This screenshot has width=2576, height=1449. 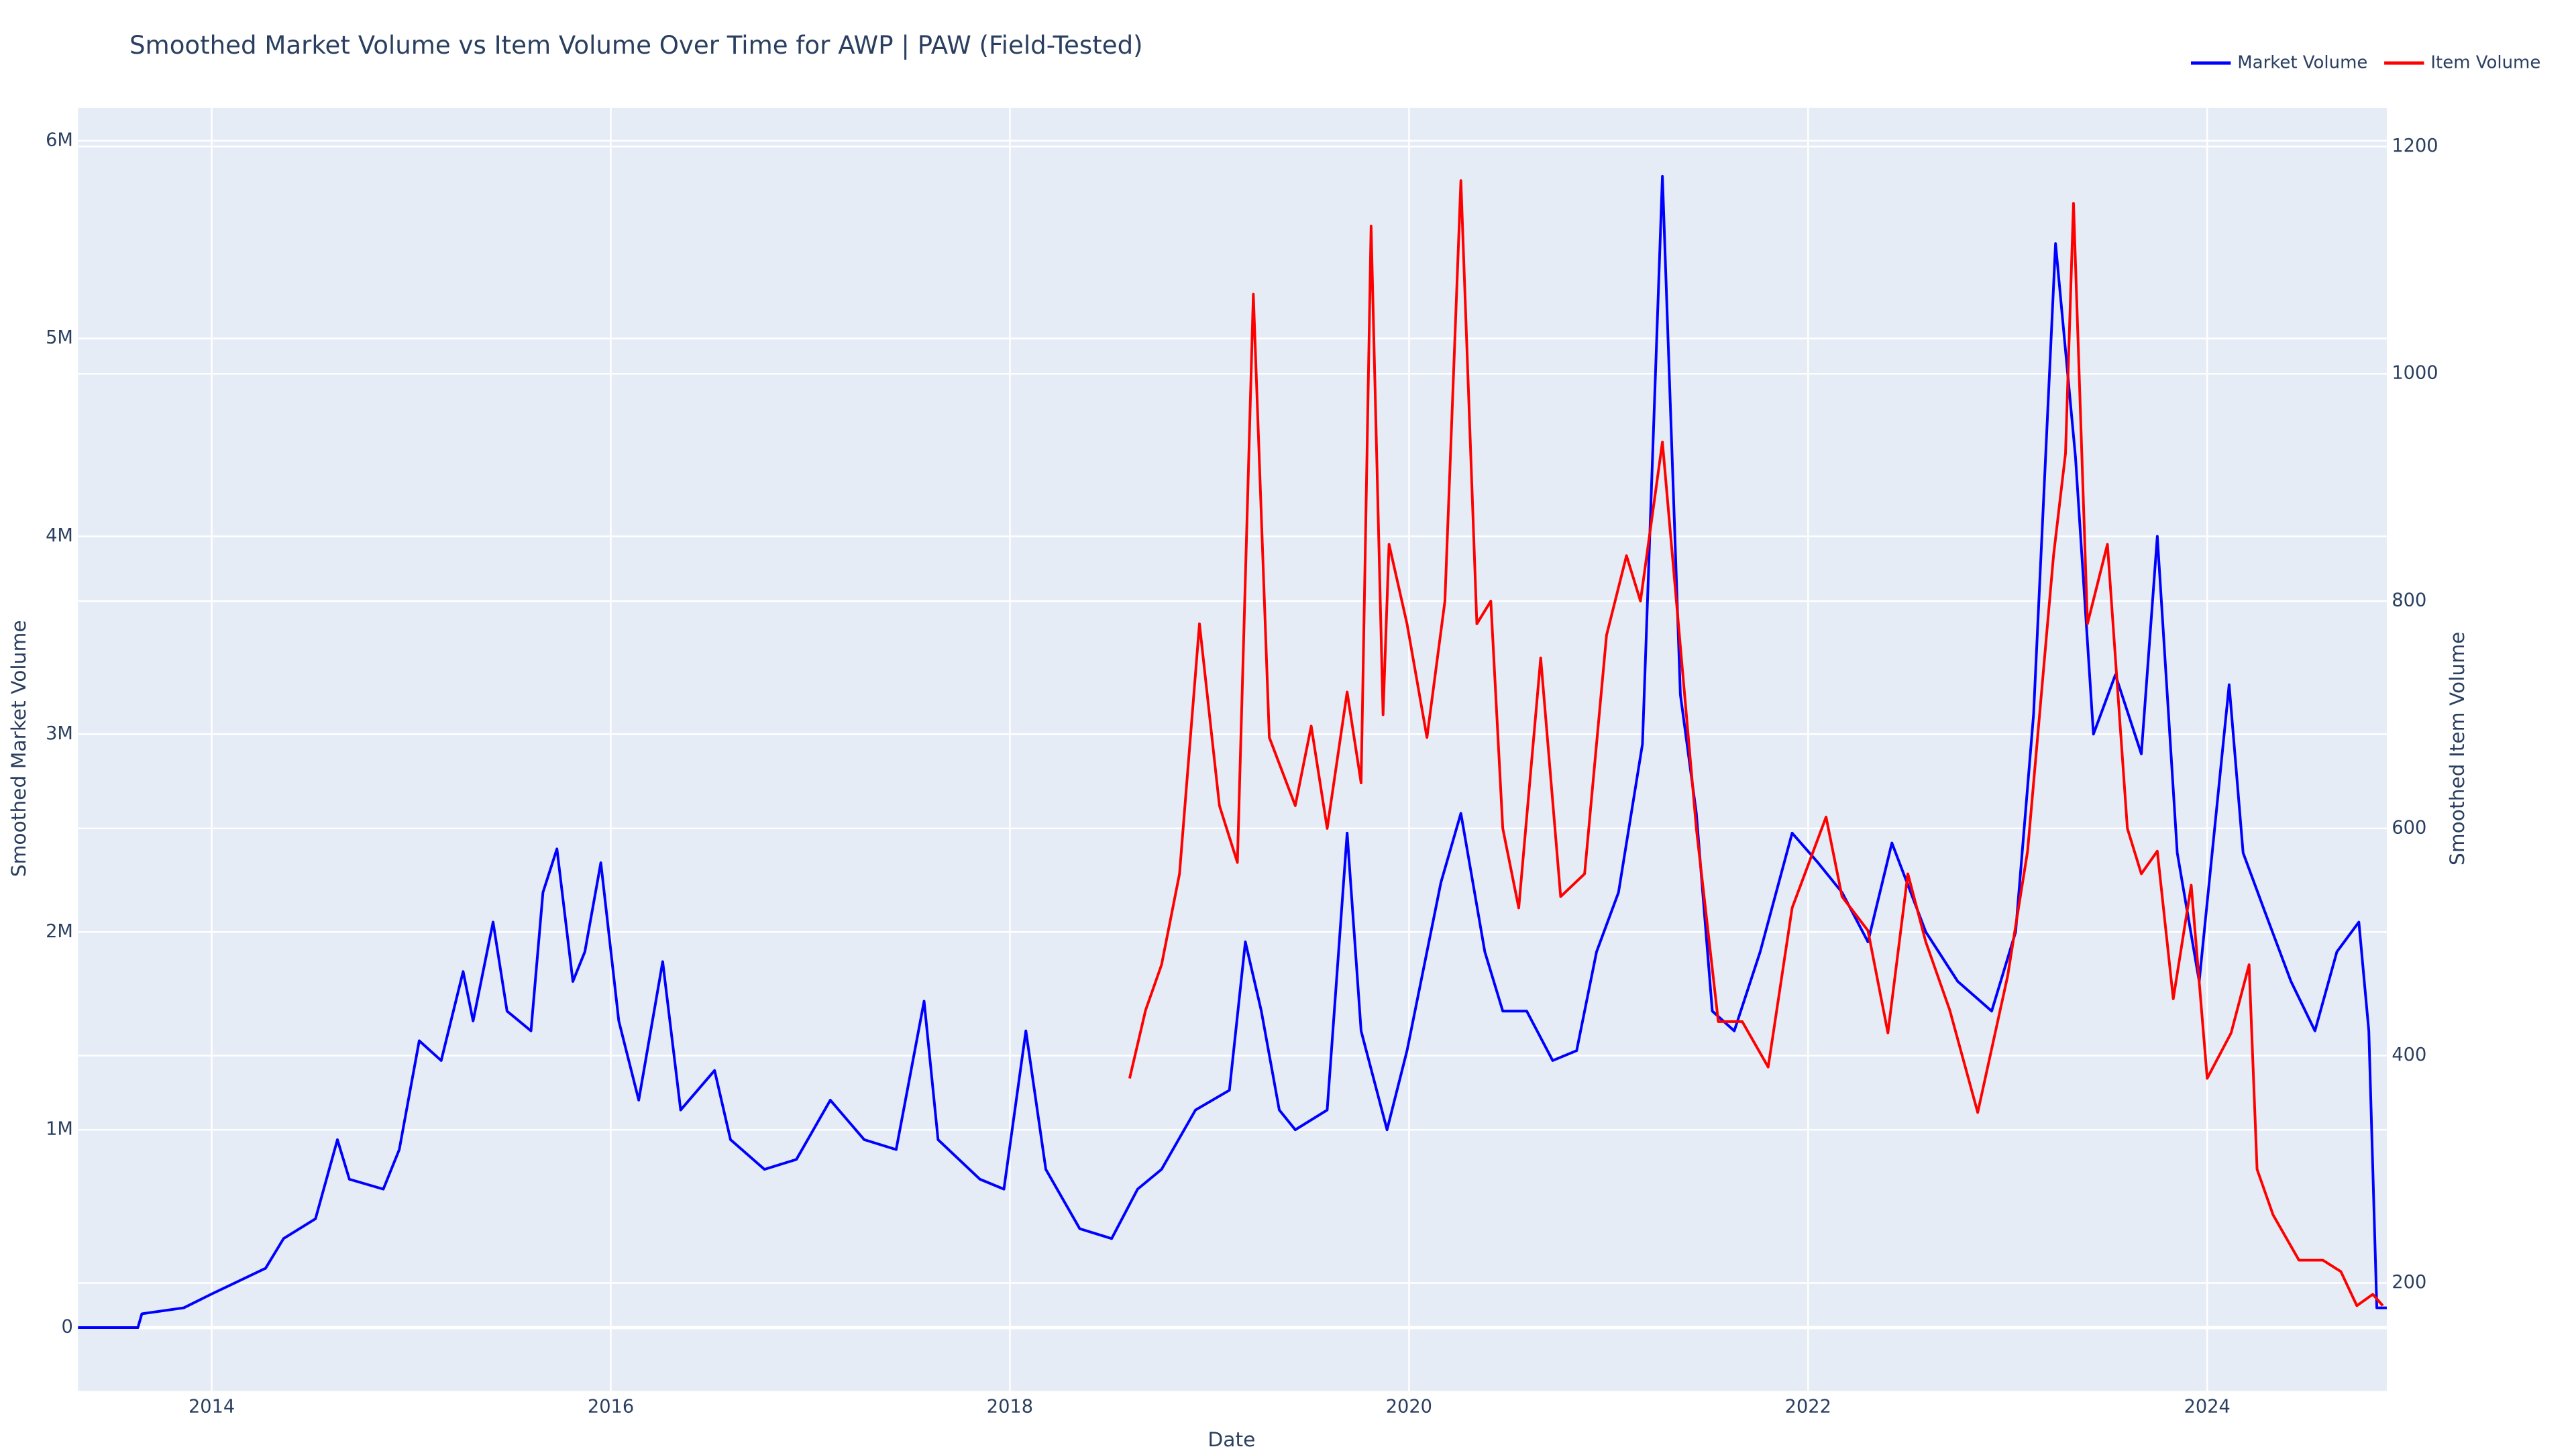 I want to click on y-tick-label: 6M, so click(x=59, y=139).